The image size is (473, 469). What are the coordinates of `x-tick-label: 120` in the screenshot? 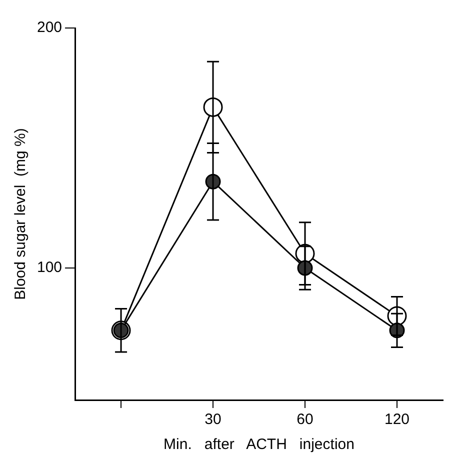 It's located at (397, 419).